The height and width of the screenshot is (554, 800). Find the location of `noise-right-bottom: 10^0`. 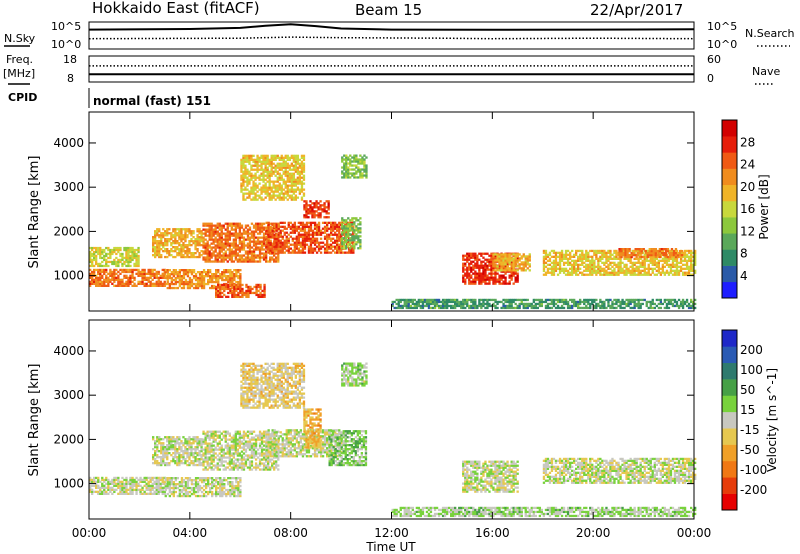

noise-right-bottom: 10^0 is located at coordinates (722, 44).